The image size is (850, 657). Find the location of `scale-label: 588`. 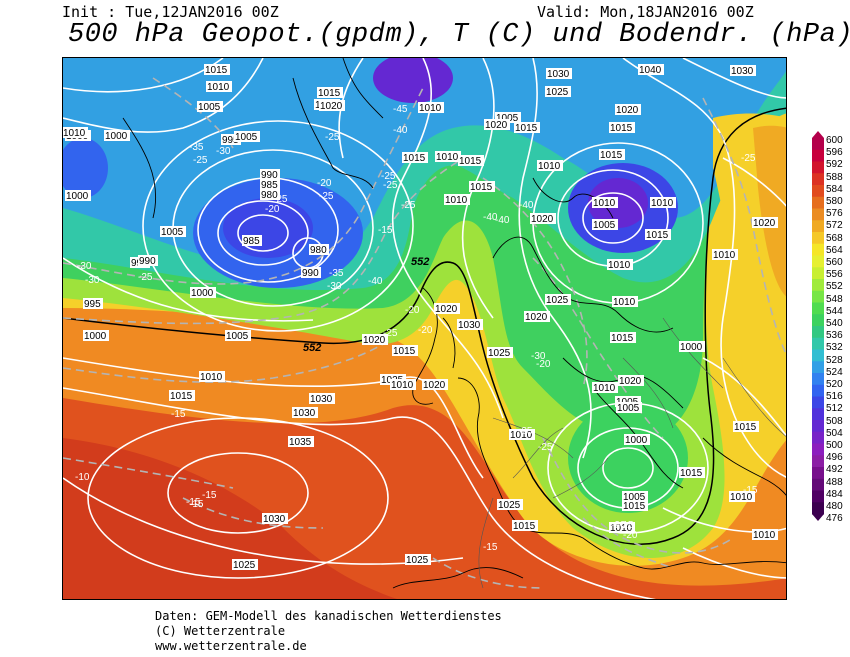

scale-label: 588 is located at coordinates (834, 177).